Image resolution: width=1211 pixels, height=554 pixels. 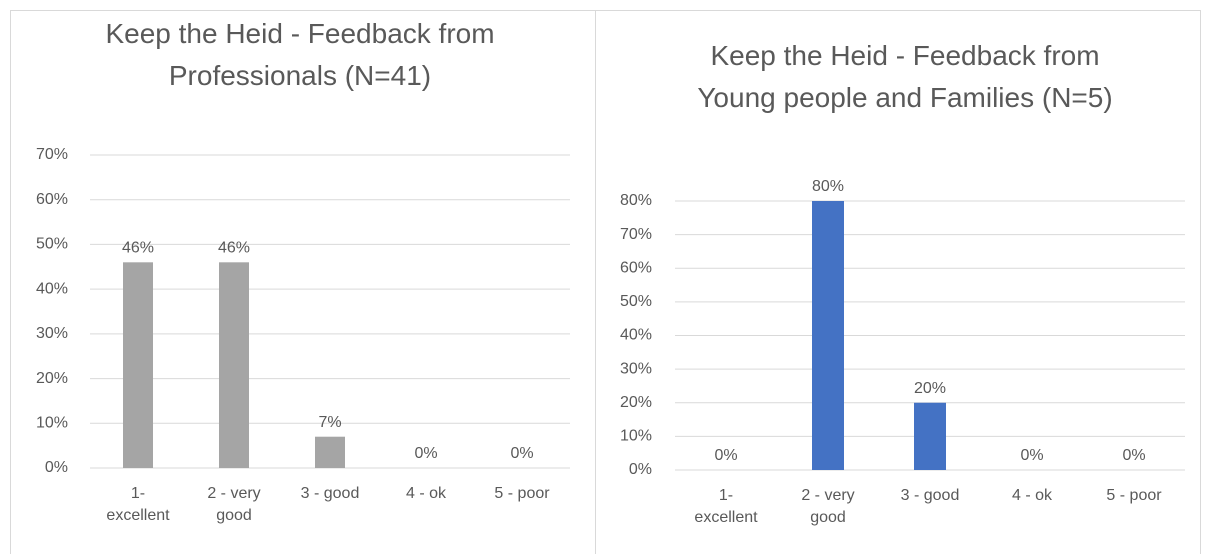 I want to click on data-label: 20%, so click(x=930, y=388).